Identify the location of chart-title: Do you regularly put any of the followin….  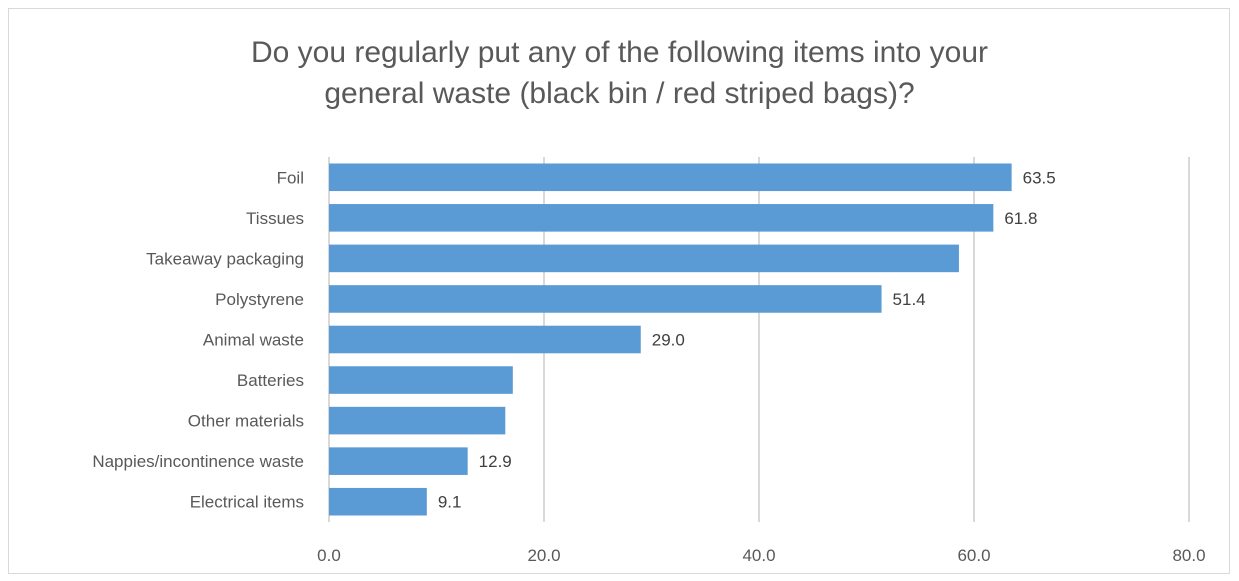
(619, 73).